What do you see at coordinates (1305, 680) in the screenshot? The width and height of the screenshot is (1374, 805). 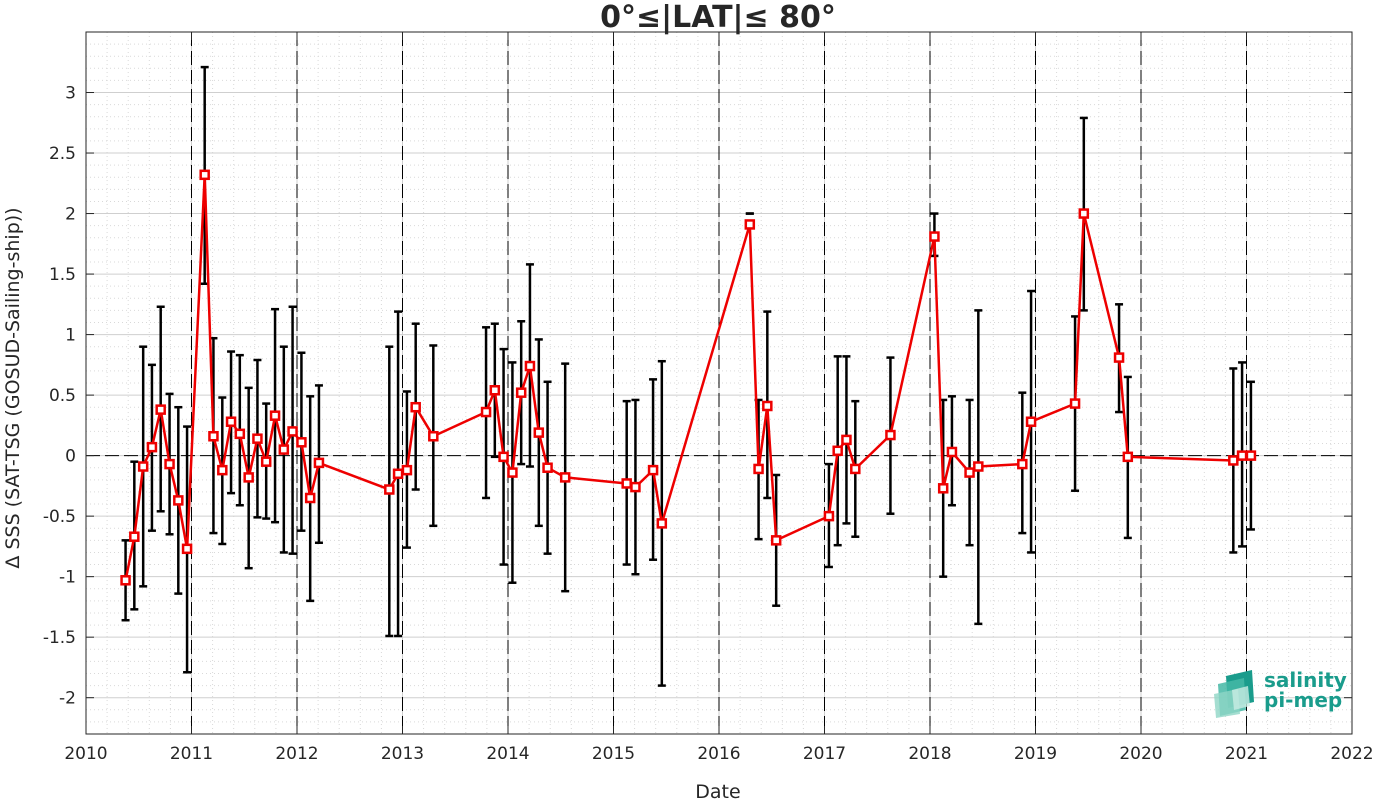 I see `logo-line1: salinity` at bounding box center [1305, 680].